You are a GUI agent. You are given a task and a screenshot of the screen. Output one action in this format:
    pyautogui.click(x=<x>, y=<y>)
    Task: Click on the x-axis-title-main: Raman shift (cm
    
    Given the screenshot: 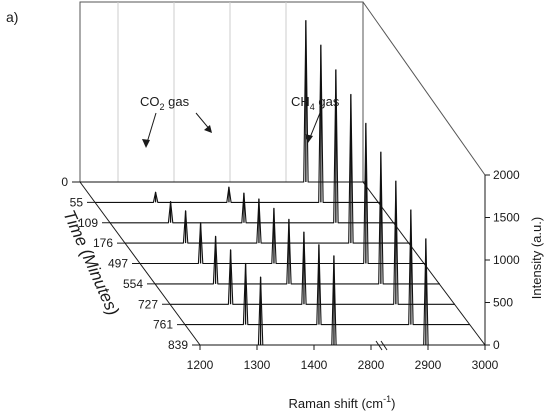 What is the action you would take?
    pyautogui.click(x=336, y=403)
    